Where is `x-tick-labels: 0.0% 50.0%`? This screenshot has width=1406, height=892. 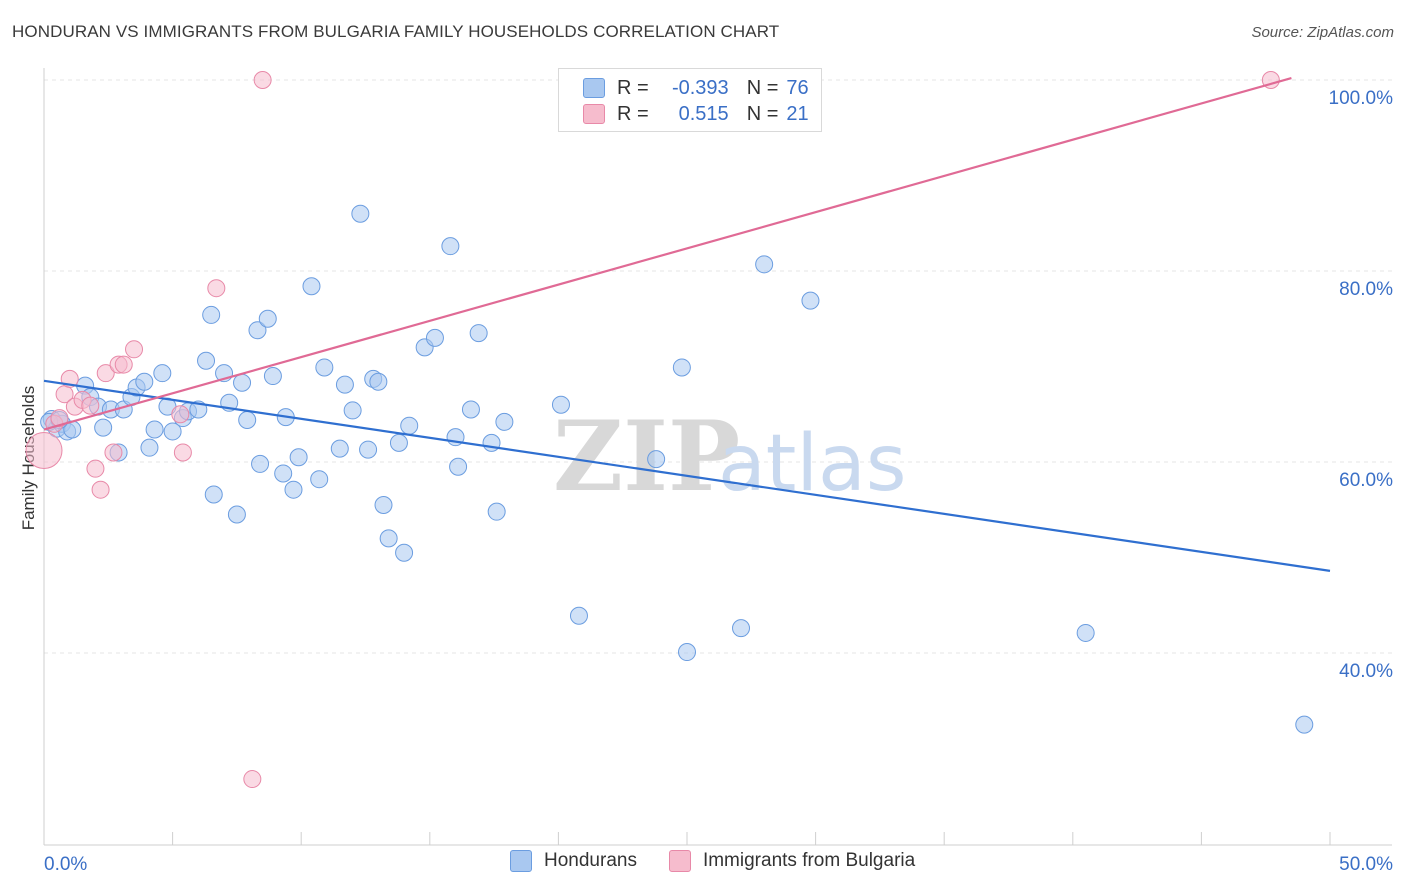
x-tick-labels: 0.0% 50.0% is located at coordinates (718, 864).